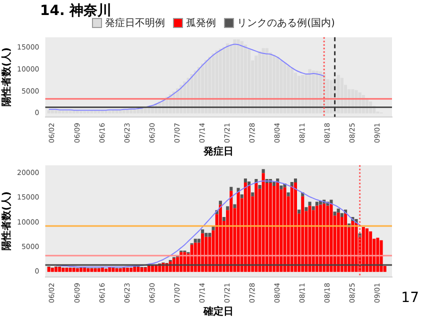 The height and width of the screenshot is (320, 427). What do you see at coordinates (218, 152) in the screenshot?
I see `x-axis-title: 発症日` at bounding box center [218, 152].